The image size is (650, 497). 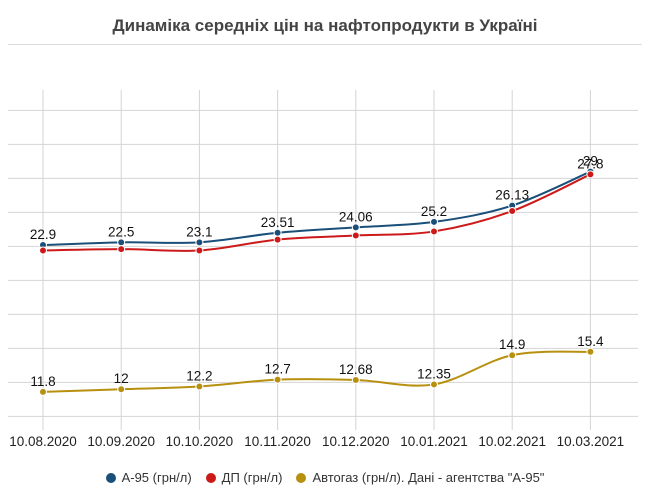 What do you see at coordinates (121, 441) in the screenshot?
I see `x-tick-label: 10.09.2020` at bounding box center [121, 441].